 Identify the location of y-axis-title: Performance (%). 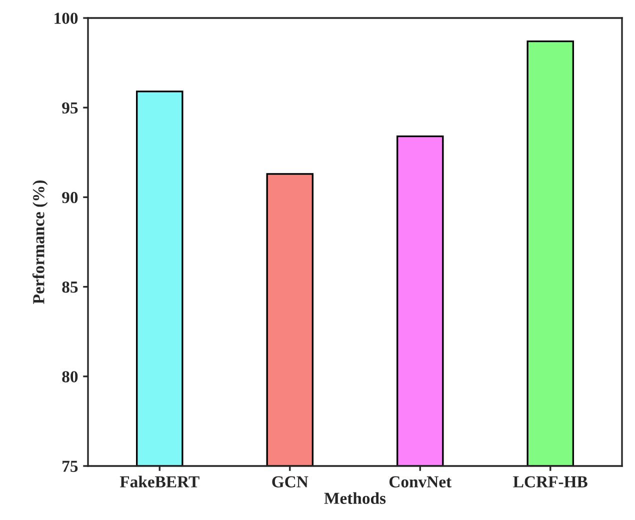
(40, 242).